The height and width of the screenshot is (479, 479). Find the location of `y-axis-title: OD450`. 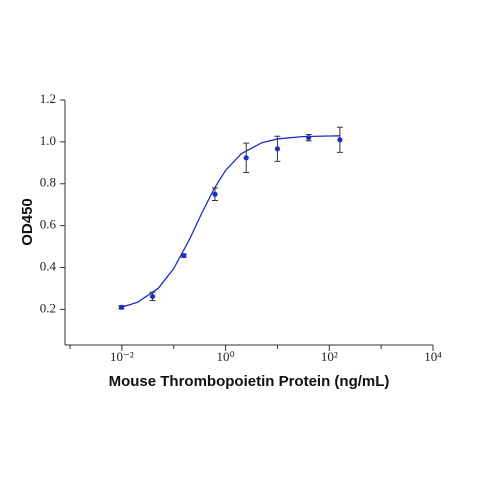

y-axis-title: OD450 is located at coordinates (27, 222).